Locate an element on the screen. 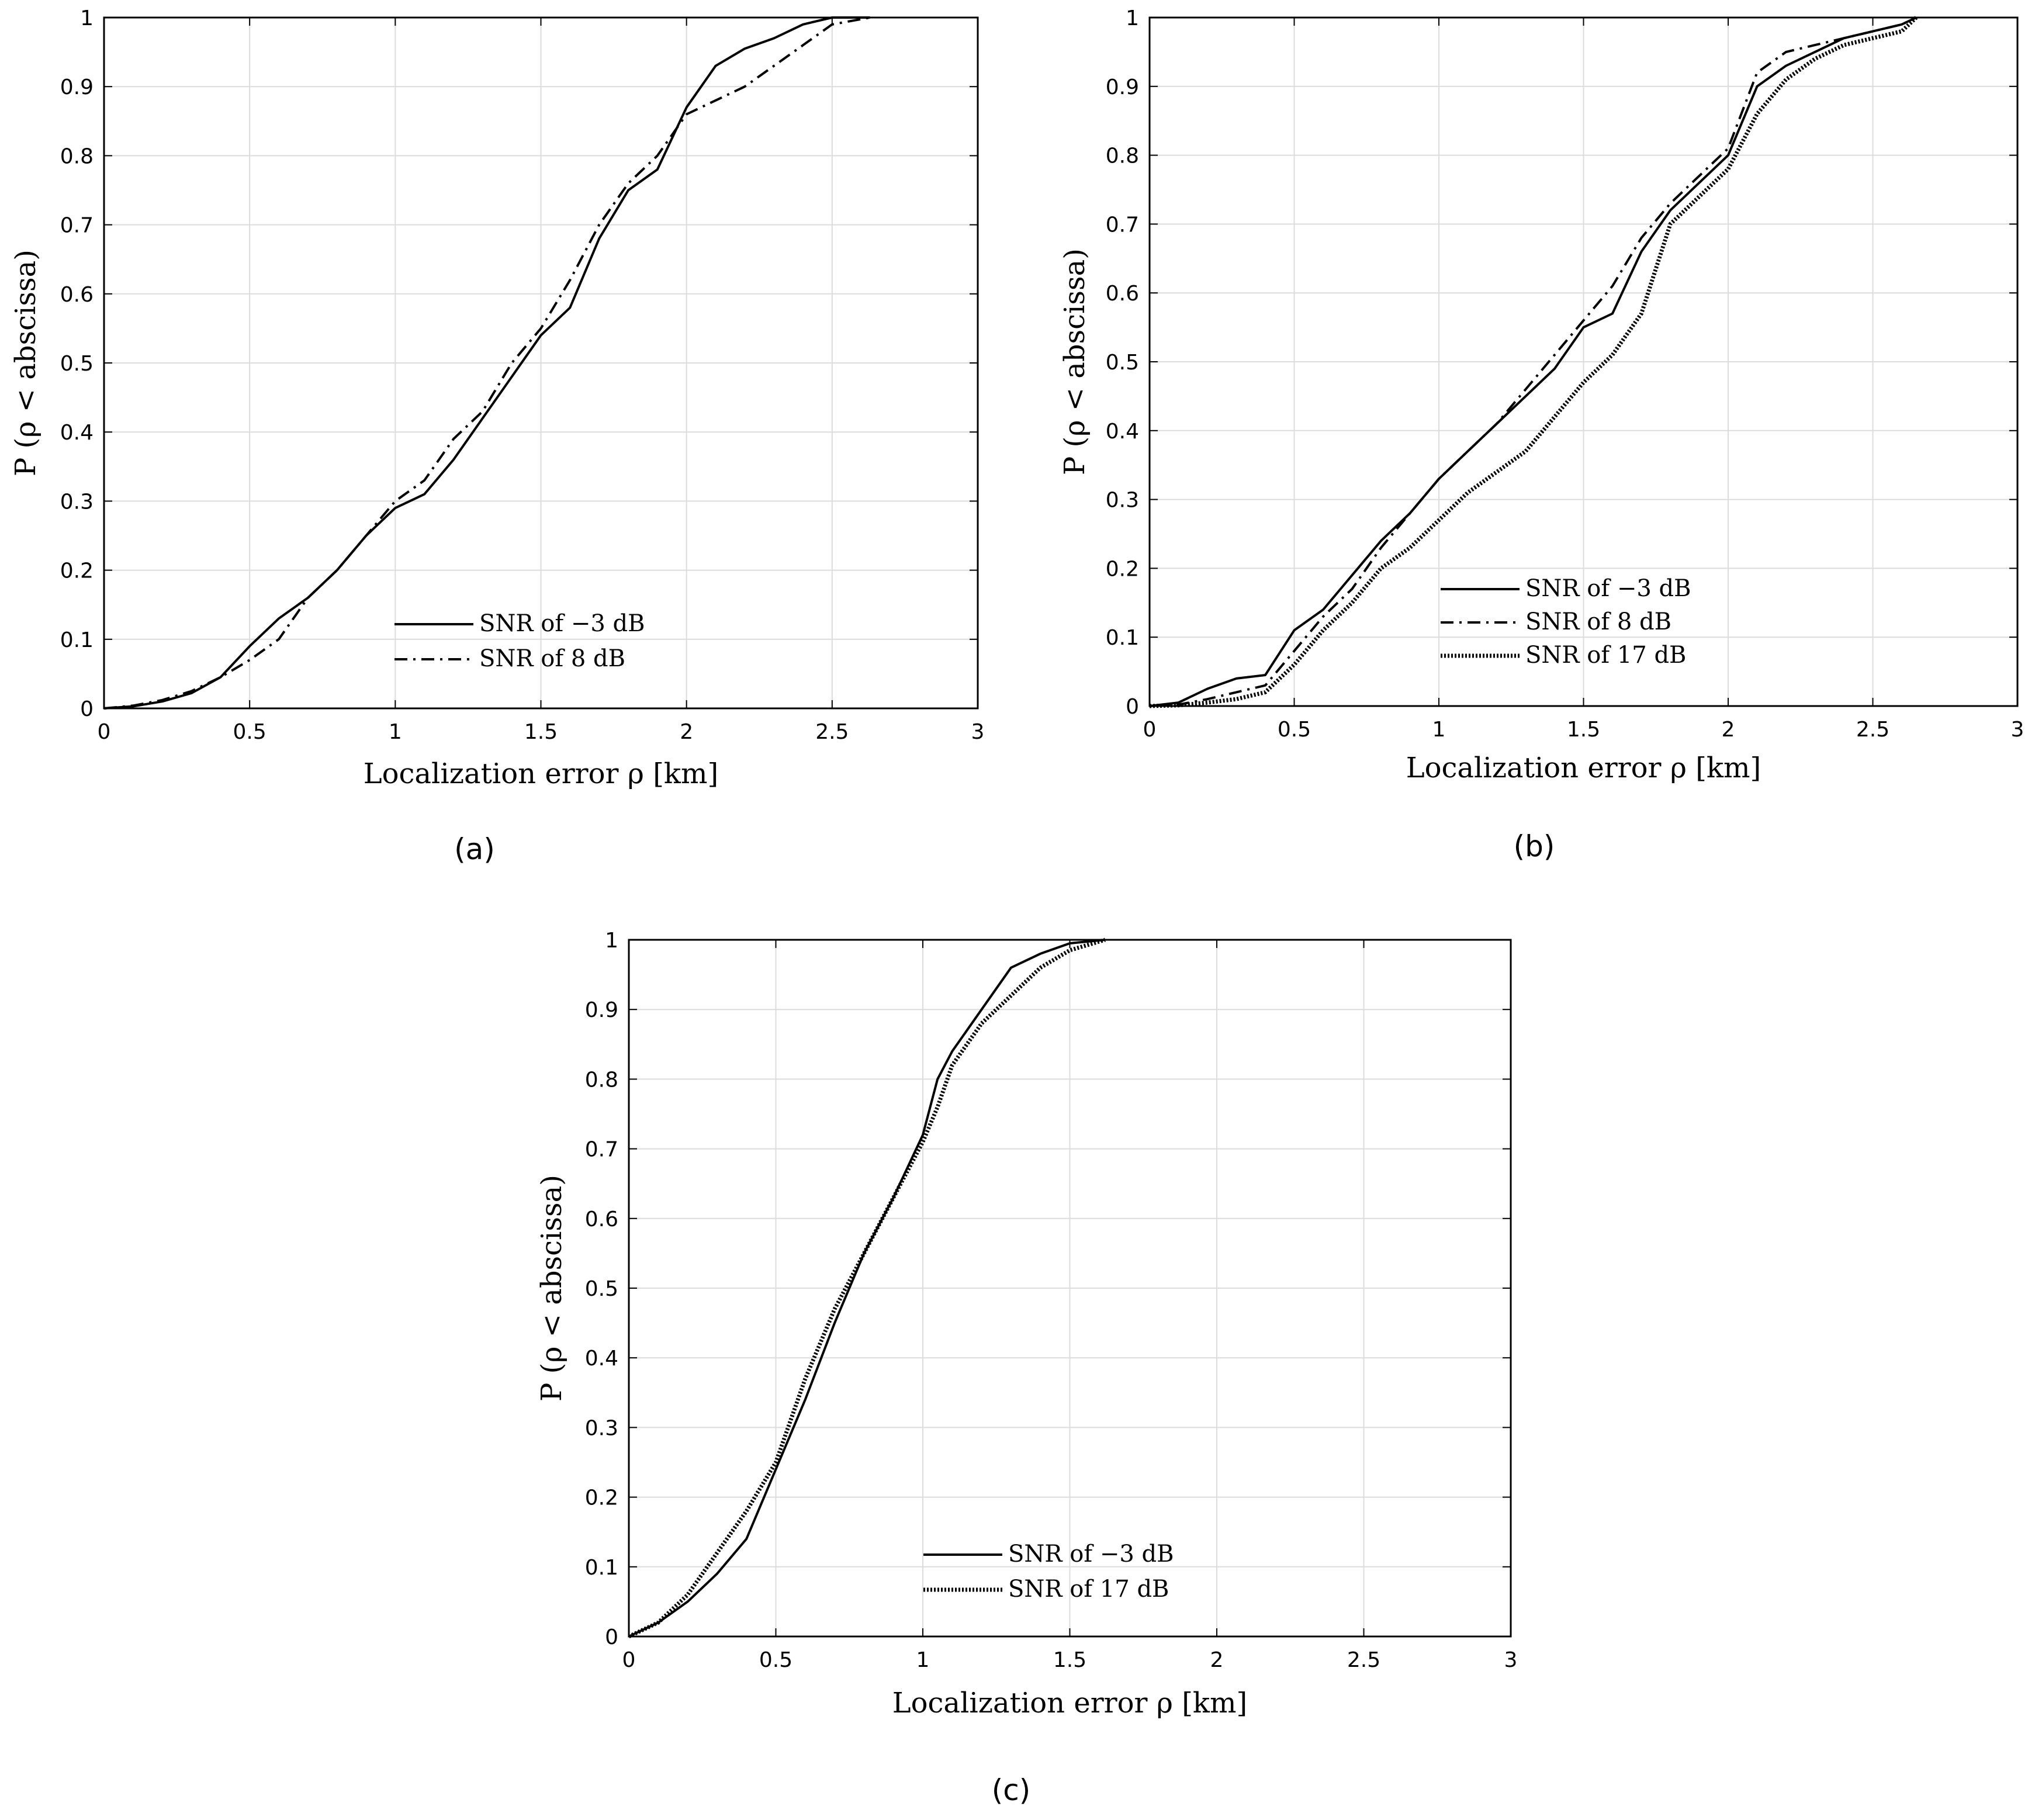 The image size is (2035, 1820). legend-label-2: SNR of 17 dB is located at coordinates (1088, 1589).